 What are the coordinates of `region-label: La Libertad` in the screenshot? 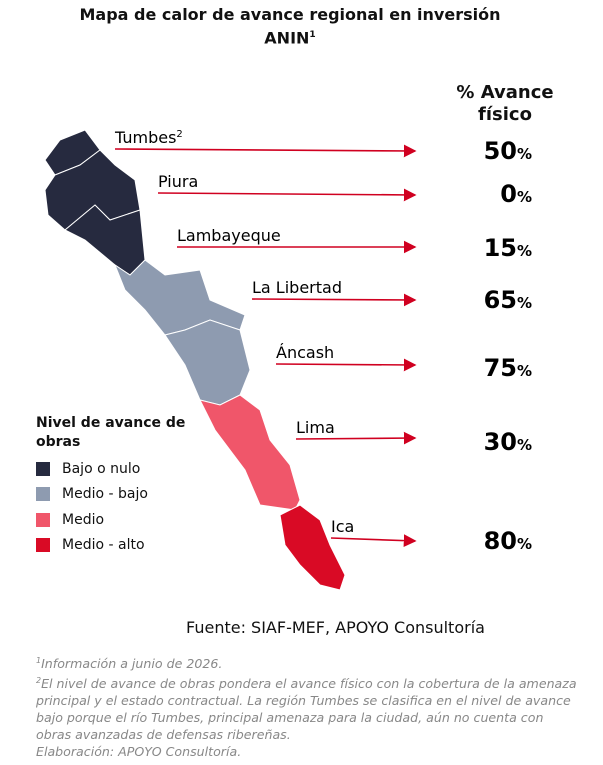 It's located at (297, 287).